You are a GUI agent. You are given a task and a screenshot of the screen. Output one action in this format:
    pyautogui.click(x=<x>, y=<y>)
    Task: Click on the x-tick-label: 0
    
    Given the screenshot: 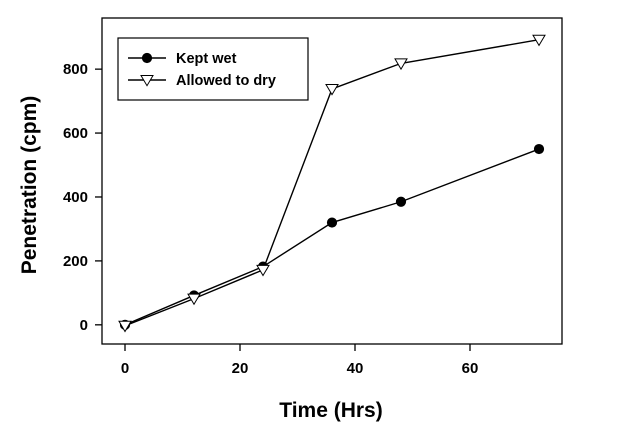 What is the action you would take?
    pyautogui.click(x=125, y=368)
    